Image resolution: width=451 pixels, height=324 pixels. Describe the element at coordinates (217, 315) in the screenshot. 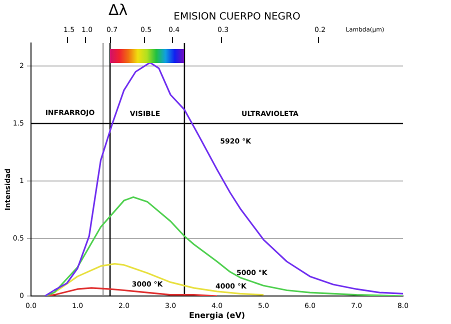

I see `x-axis-title: Energia (eV)` at that location.